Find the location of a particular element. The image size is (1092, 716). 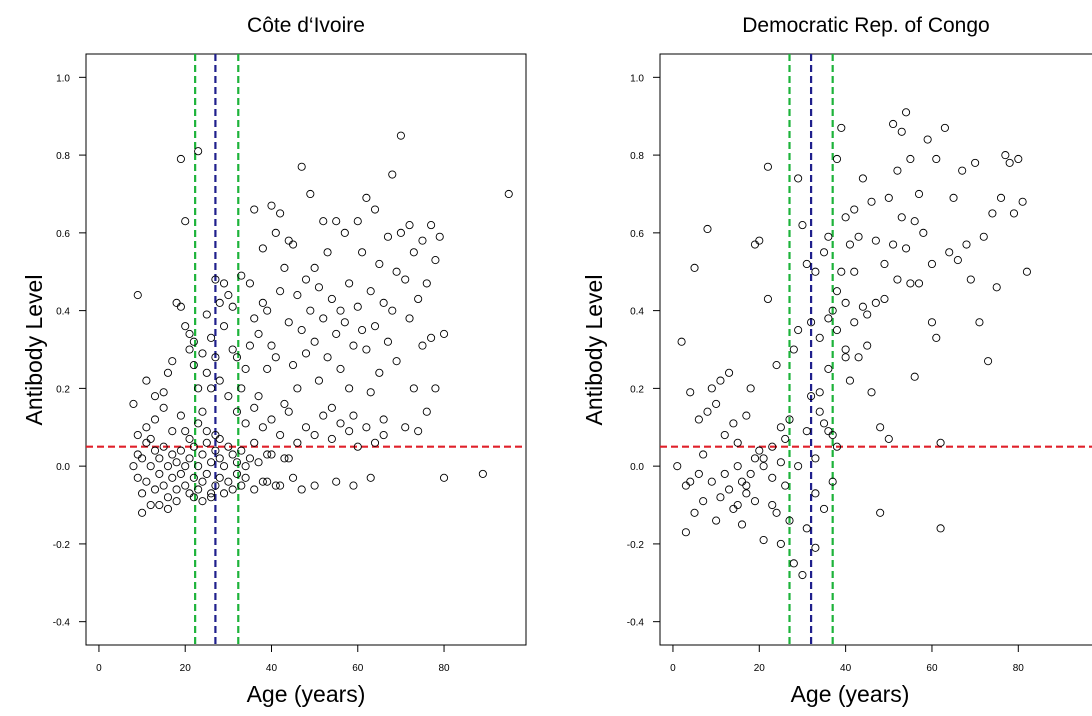

y-axis-label: Antibody Level is located at coordinates (34, 350).